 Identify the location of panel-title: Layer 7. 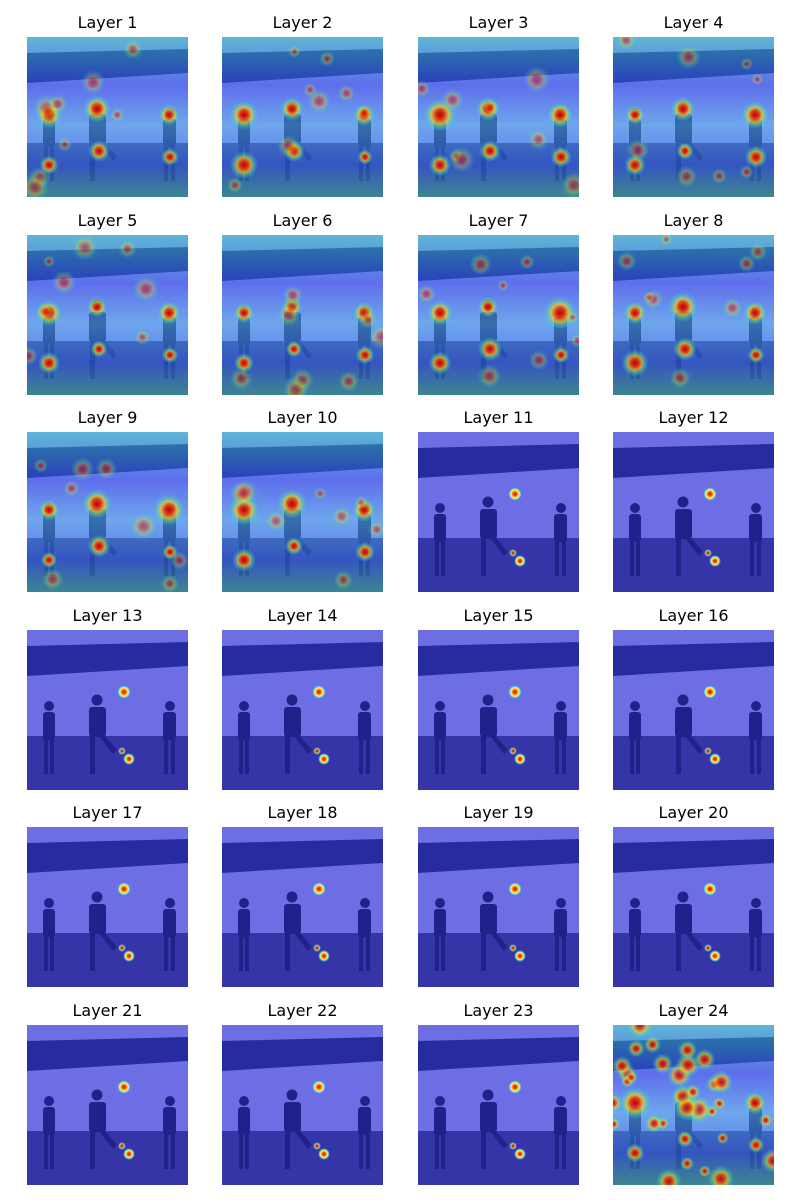
(499, 220).